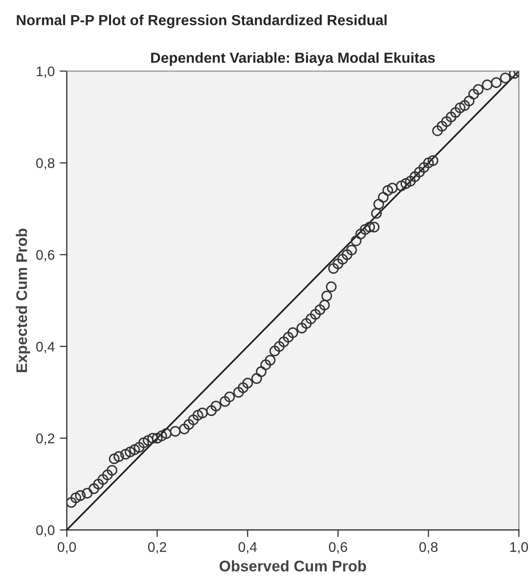  What do you see at coordinates (201, 21) in the screenshot?
I see `chart-title: Normal P-P Plot of Regression Standardized Residual` at bounding box center [201, 21].